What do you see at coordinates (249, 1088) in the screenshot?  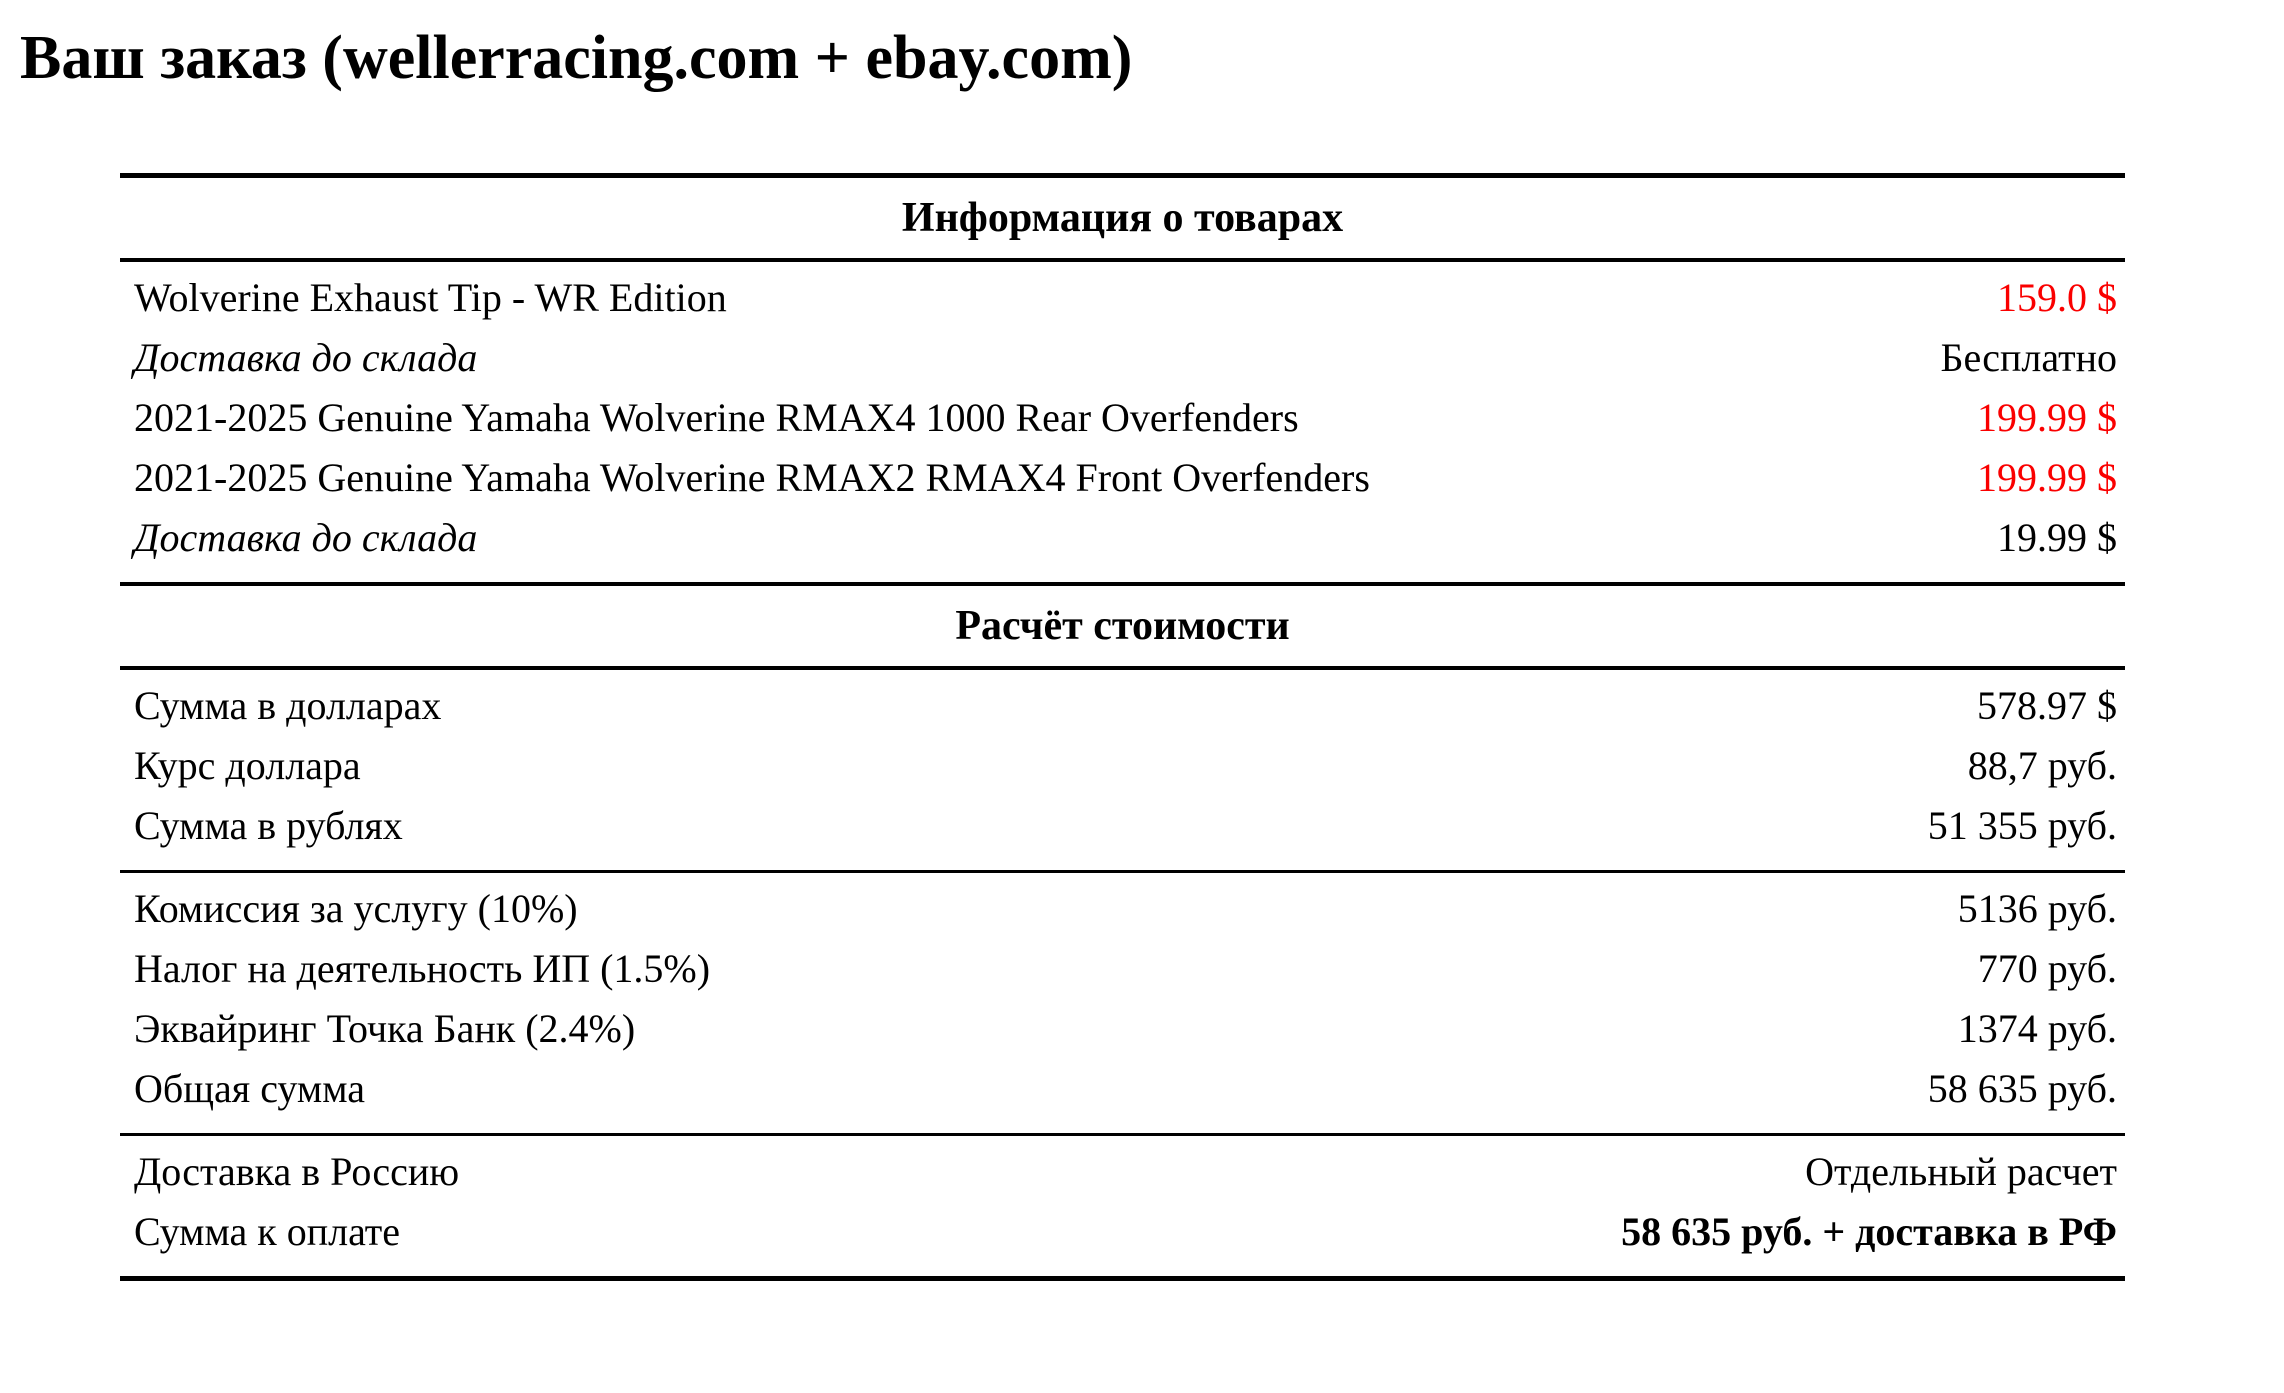 I see `grand-total-label: Общая сумма` at bounding box center [249, 1088].